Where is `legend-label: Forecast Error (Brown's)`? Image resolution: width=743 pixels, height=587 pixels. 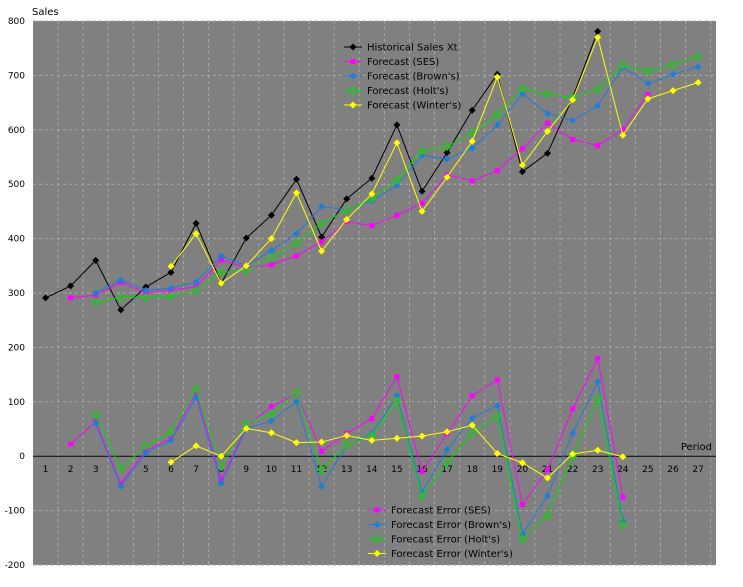 legend-label: Forecast Error (Brown's) is located at coordinates (451, 525).